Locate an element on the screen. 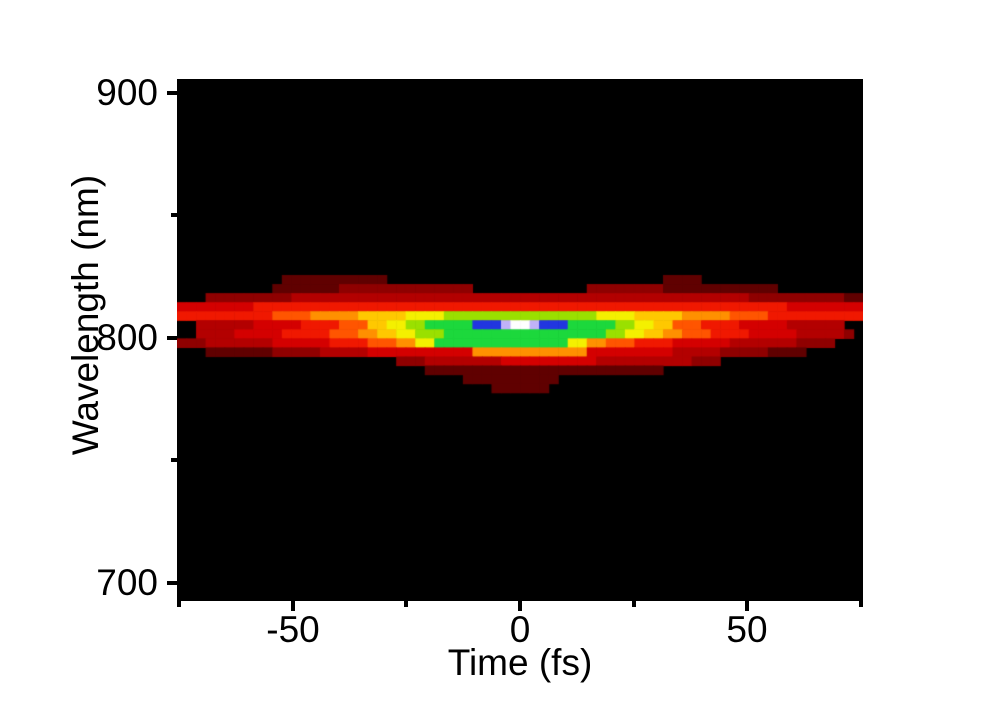 Image resolution: width=1000 pixels, height=717 pixels. y-tick-label-900: 900 is located at coordinates (127, 92).